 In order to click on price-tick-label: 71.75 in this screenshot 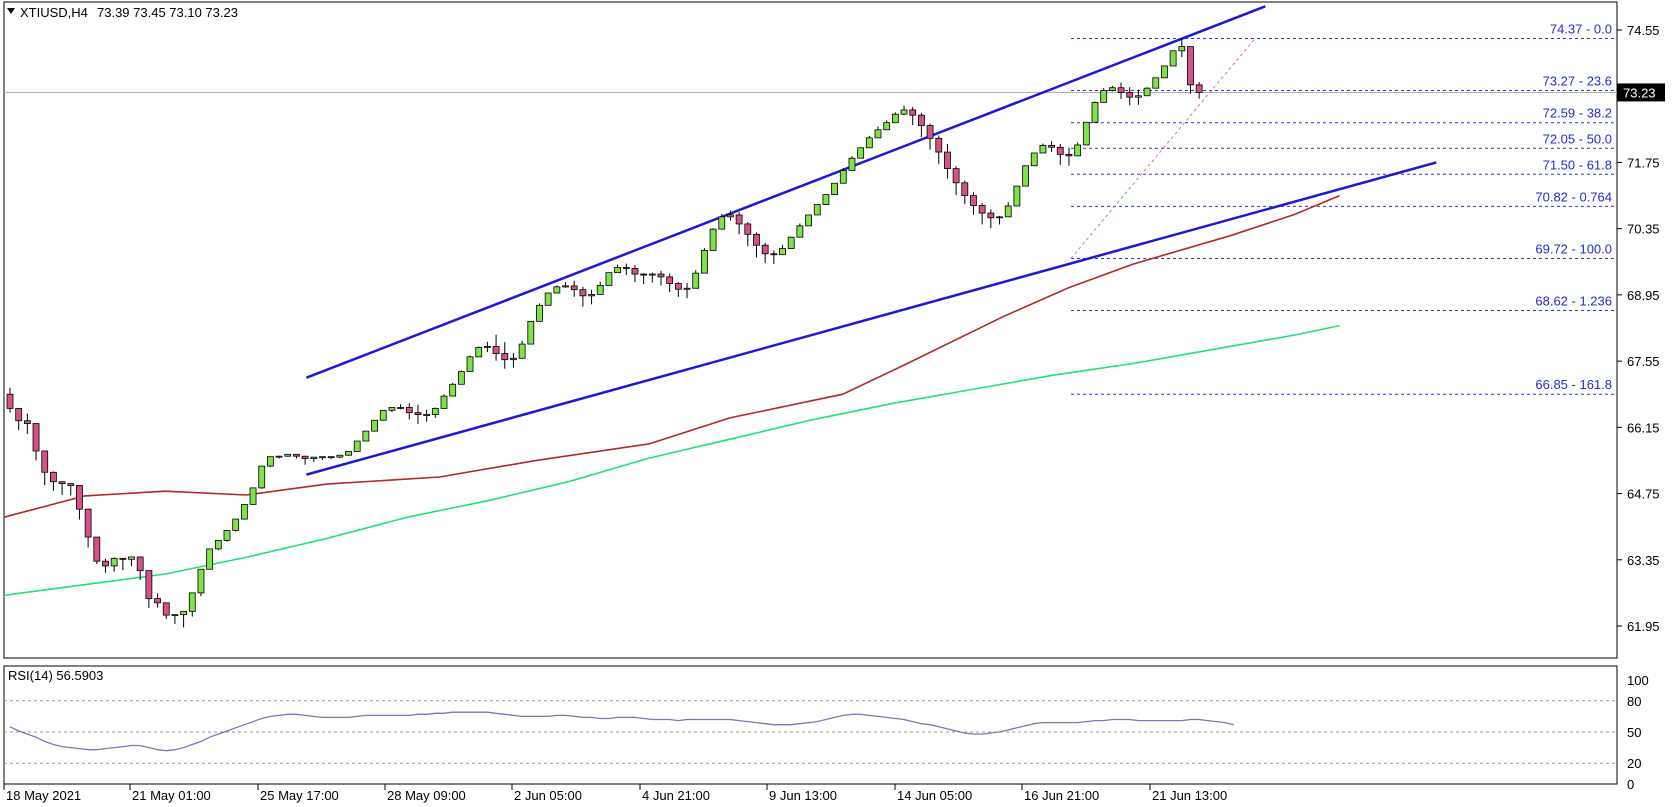, I will do `click(1643, 162)`.